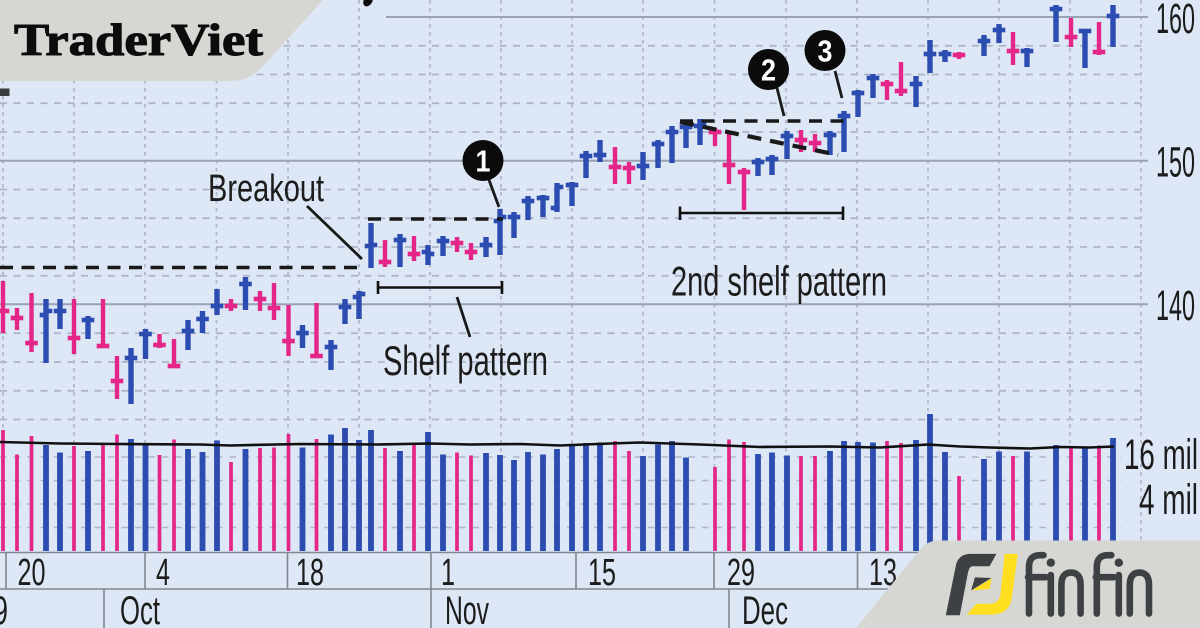 The height and width of the screenshot is (628, 1200). I want to click on svg-text: Breakout, so click(266, 189).